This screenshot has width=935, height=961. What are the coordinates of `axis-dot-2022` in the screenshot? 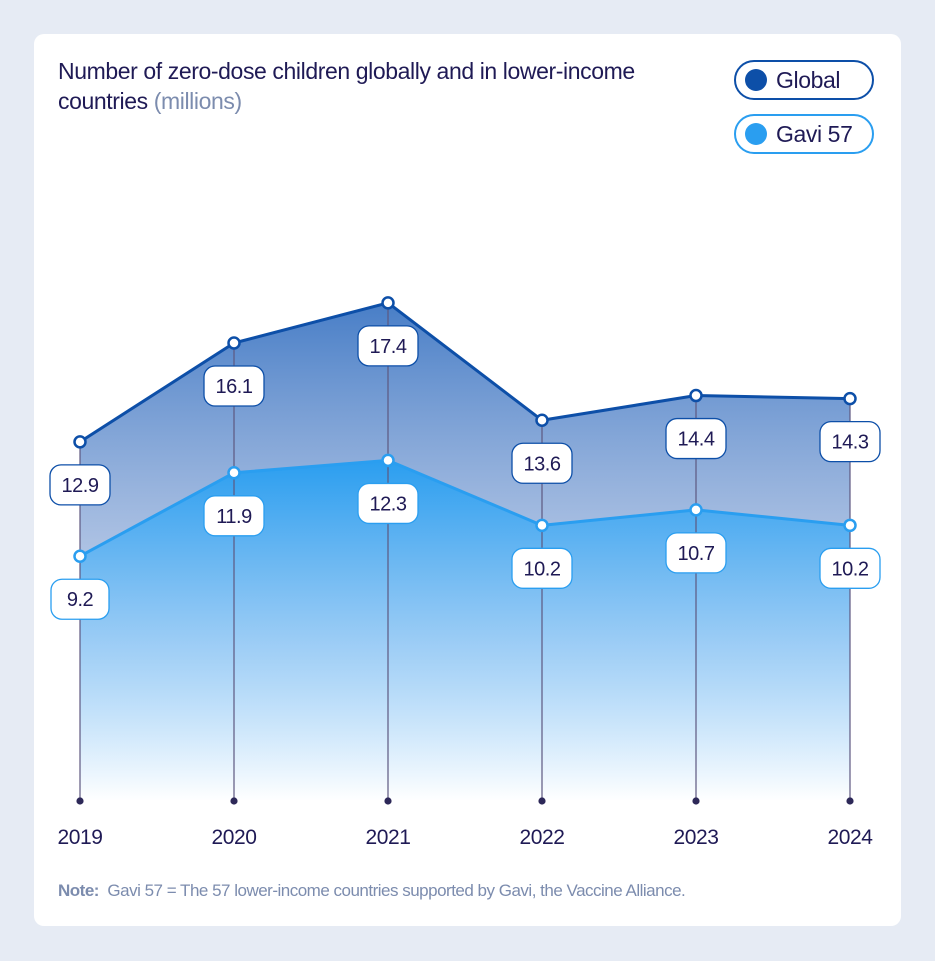 It's located at (542, 801).